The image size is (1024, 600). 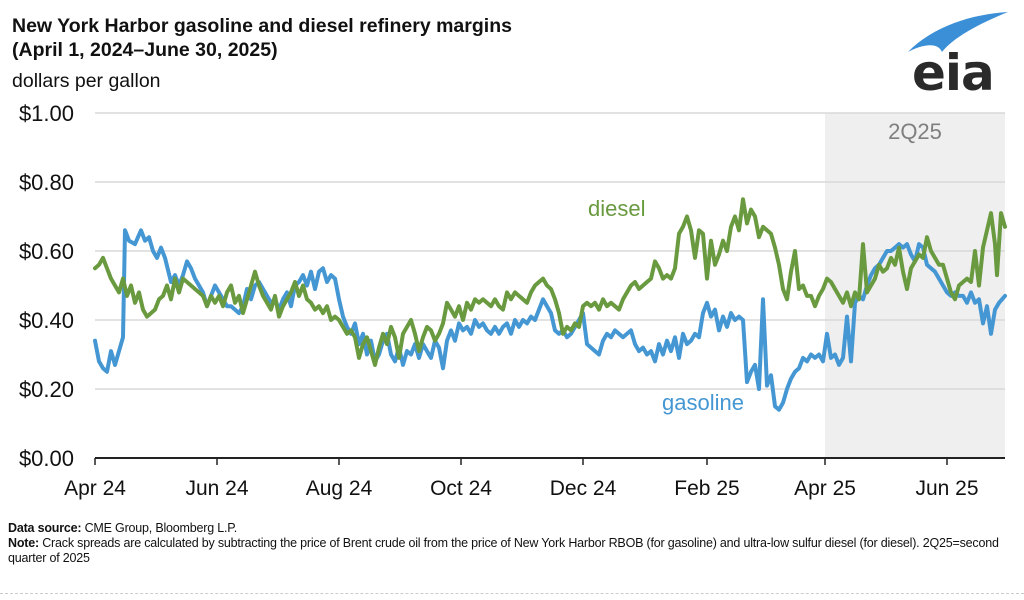 I want to click on y-tick-label: $1.00, so click(x=46, y=113).